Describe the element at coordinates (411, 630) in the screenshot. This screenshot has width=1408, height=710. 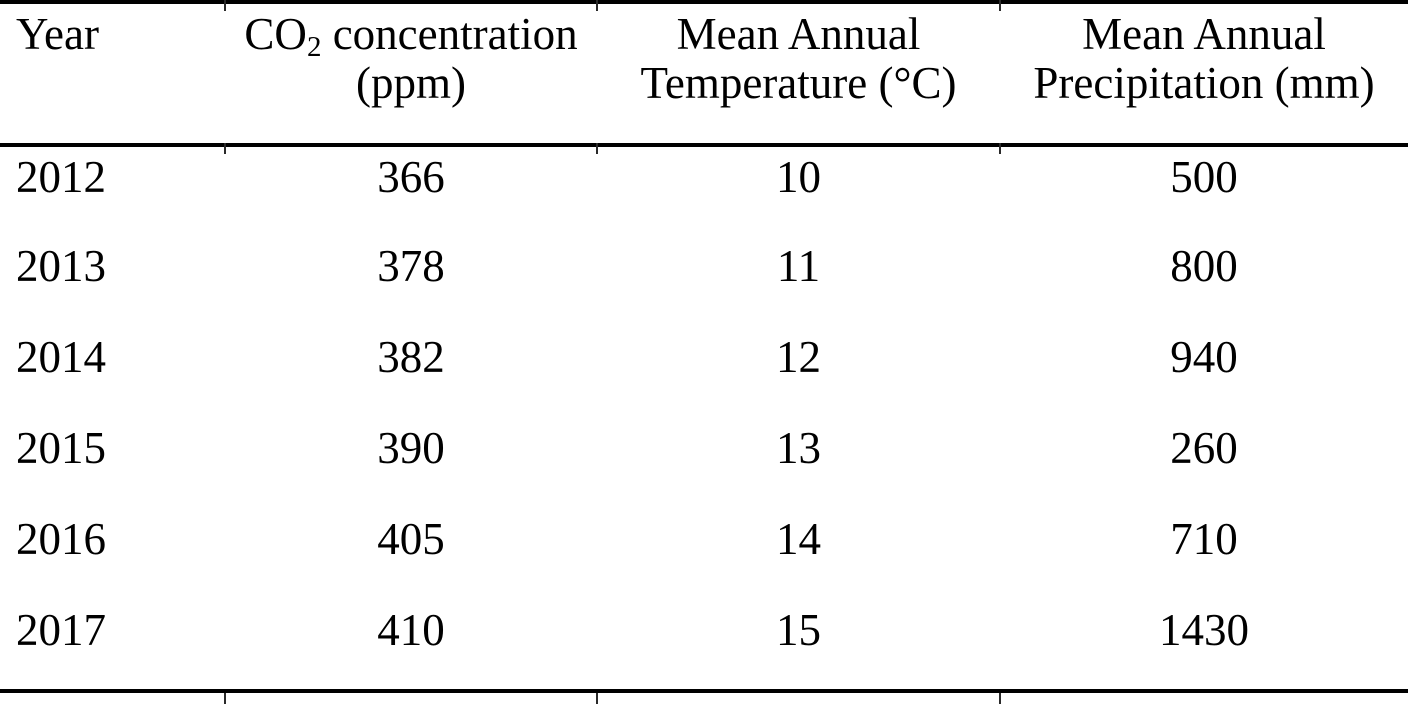
I see `cell-co2: 410` at that location.